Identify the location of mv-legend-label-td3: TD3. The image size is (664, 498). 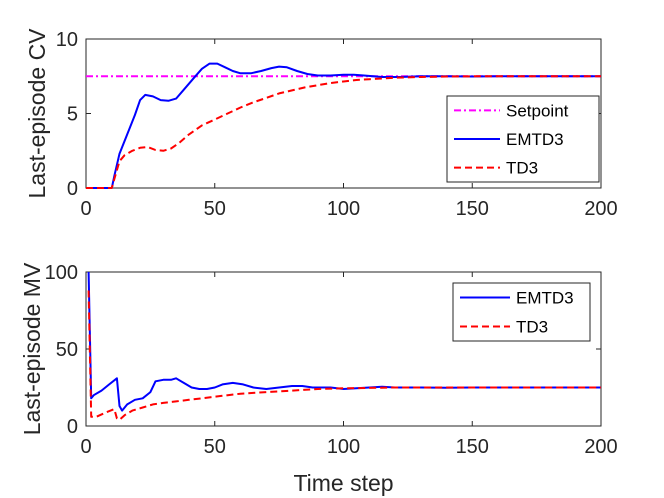
(532, 327).